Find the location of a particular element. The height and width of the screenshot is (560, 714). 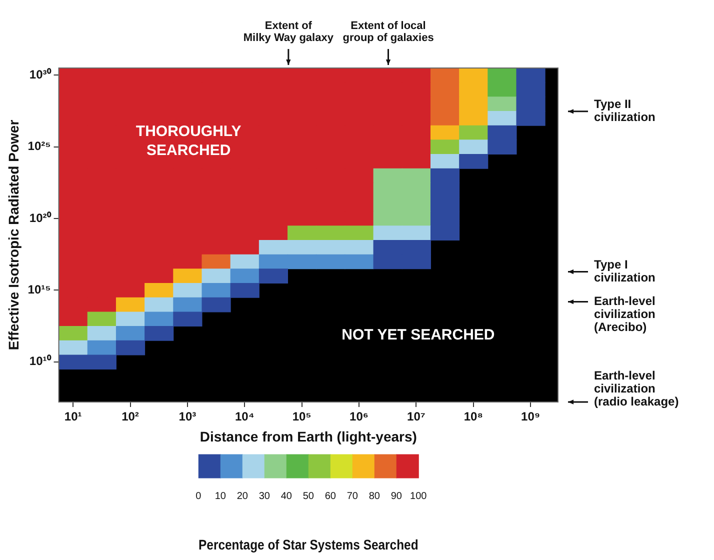

y-axis-title: Effective Isotropic Radiated Power is located at coordinates (13, 234).